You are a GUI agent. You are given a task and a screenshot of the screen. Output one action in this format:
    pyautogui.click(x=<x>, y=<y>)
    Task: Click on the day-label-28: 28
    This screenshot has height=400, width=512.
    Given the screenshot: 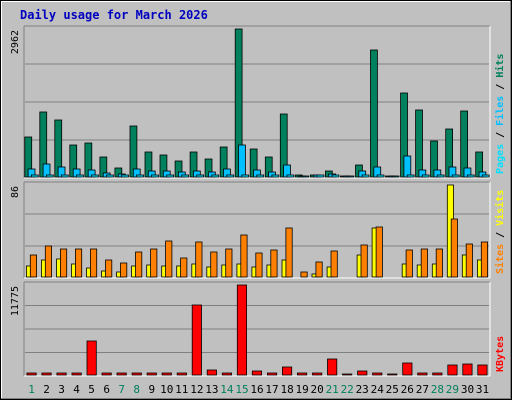 What is the action you would take?
    pyautogui.click(x=437, y=389)
    